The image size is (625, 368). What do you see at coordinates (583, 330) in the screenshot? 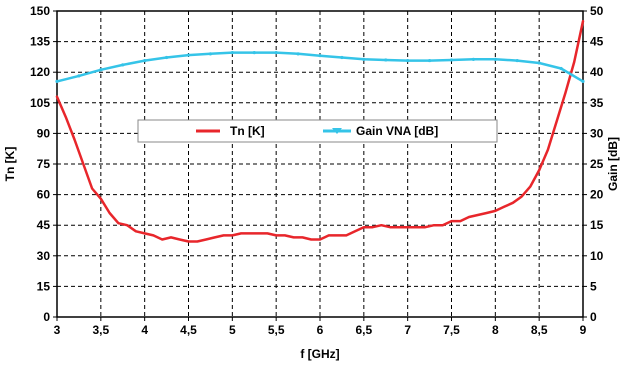
I see `x-tick-label: 9` at bounding box center [583, 330].